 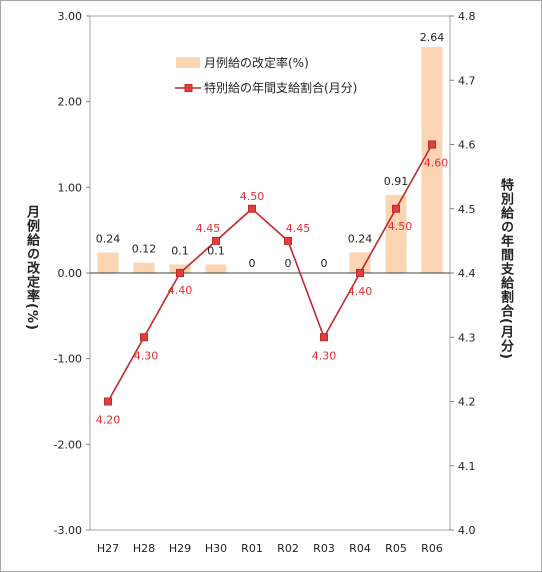 What do you see at coordinates (216, 240) in the screenshot?
I see `line-marker-H30` at bounding box center [216, 240].